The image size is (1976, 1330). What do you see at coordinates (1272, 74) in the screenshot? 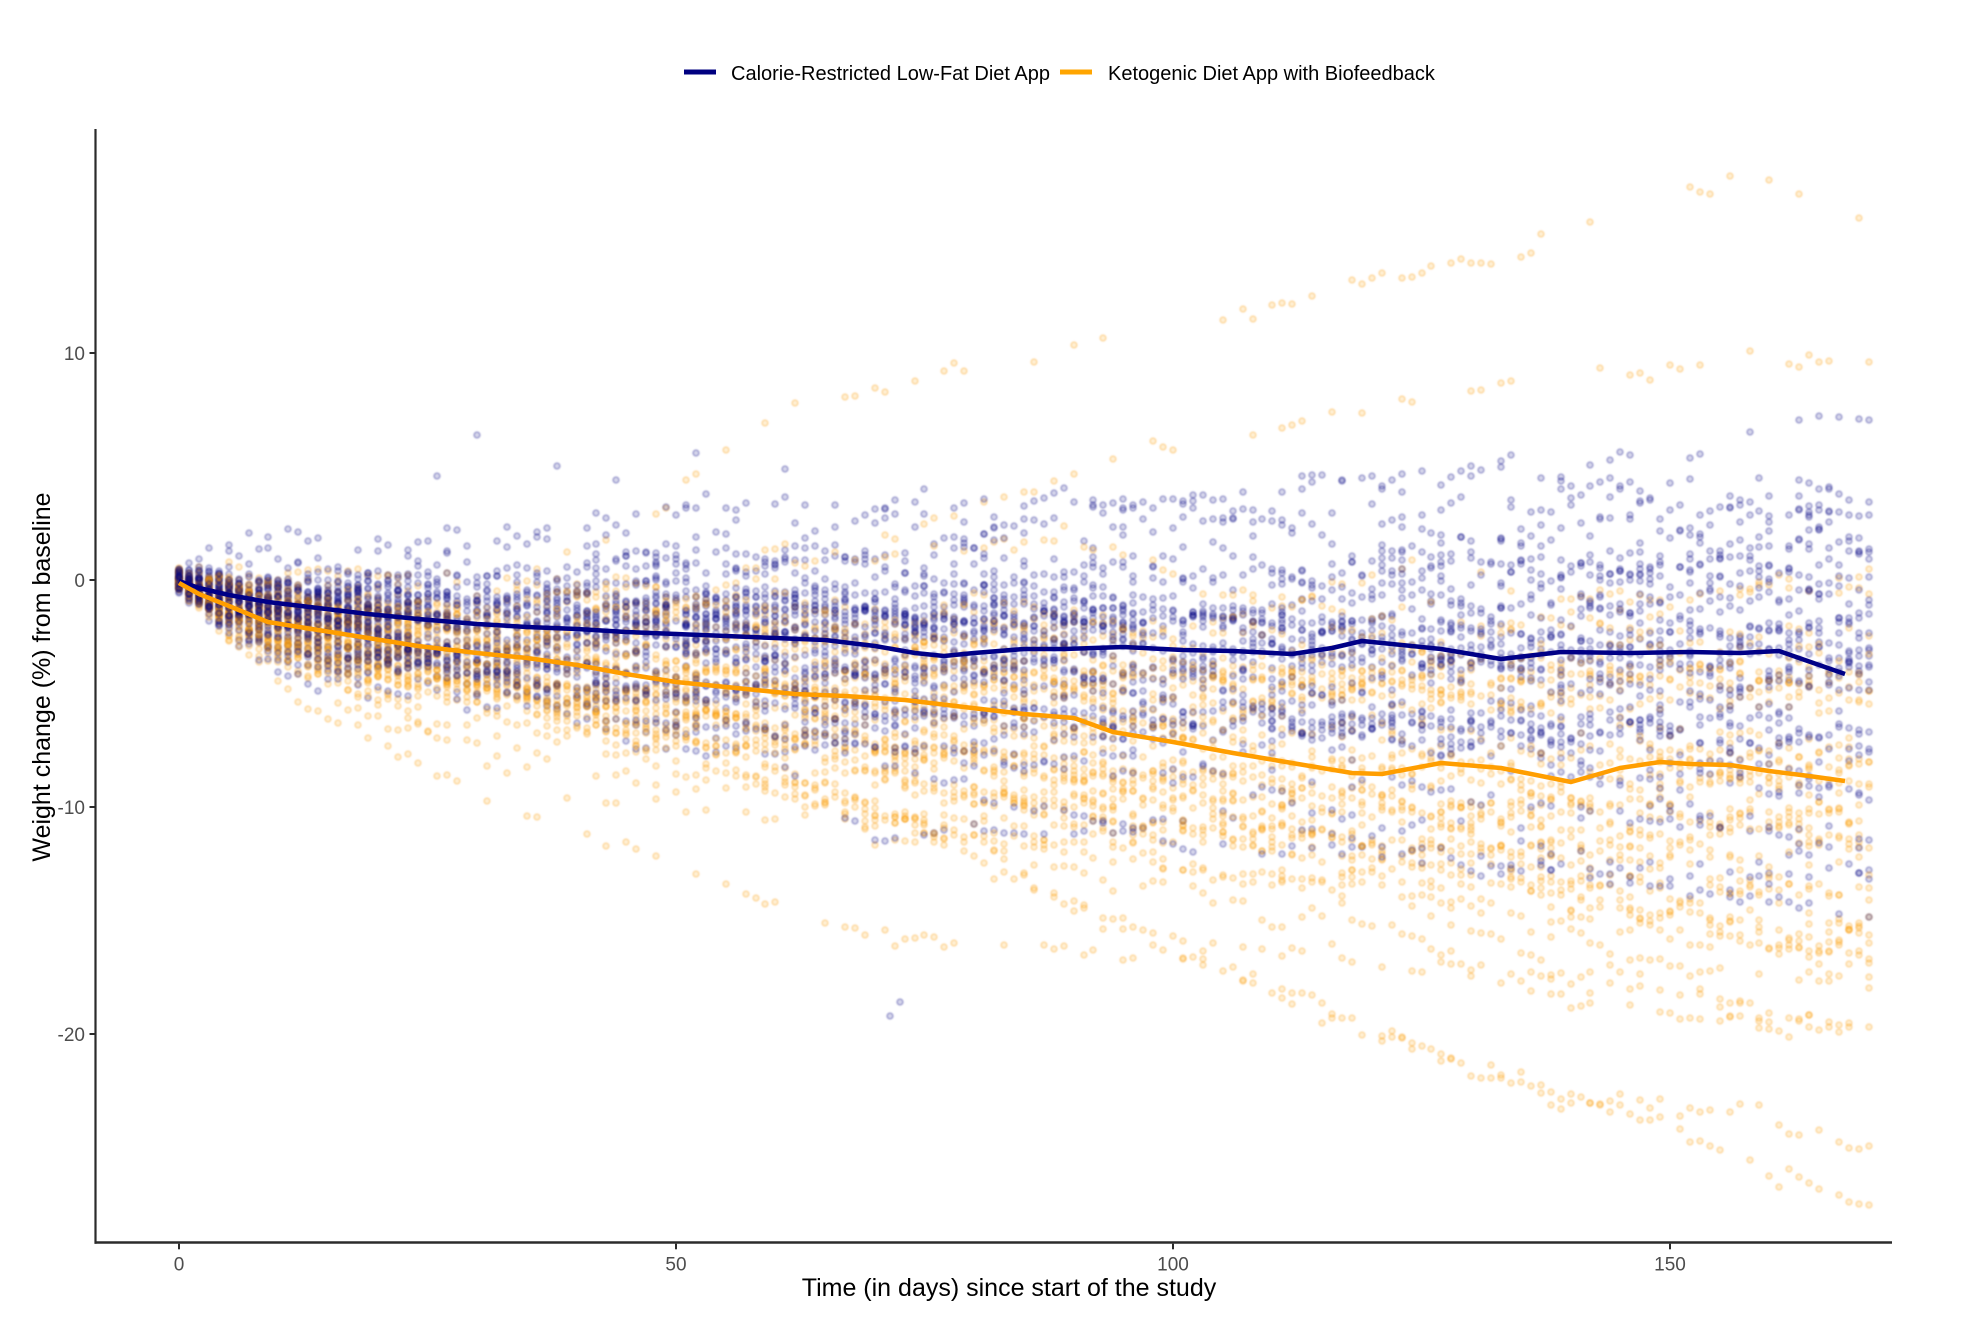
I see `svg-text:Ketogenic Diet App with Biofee: Ketogenic Diet App with Biofeedback` at bounding box center [1272, 74].